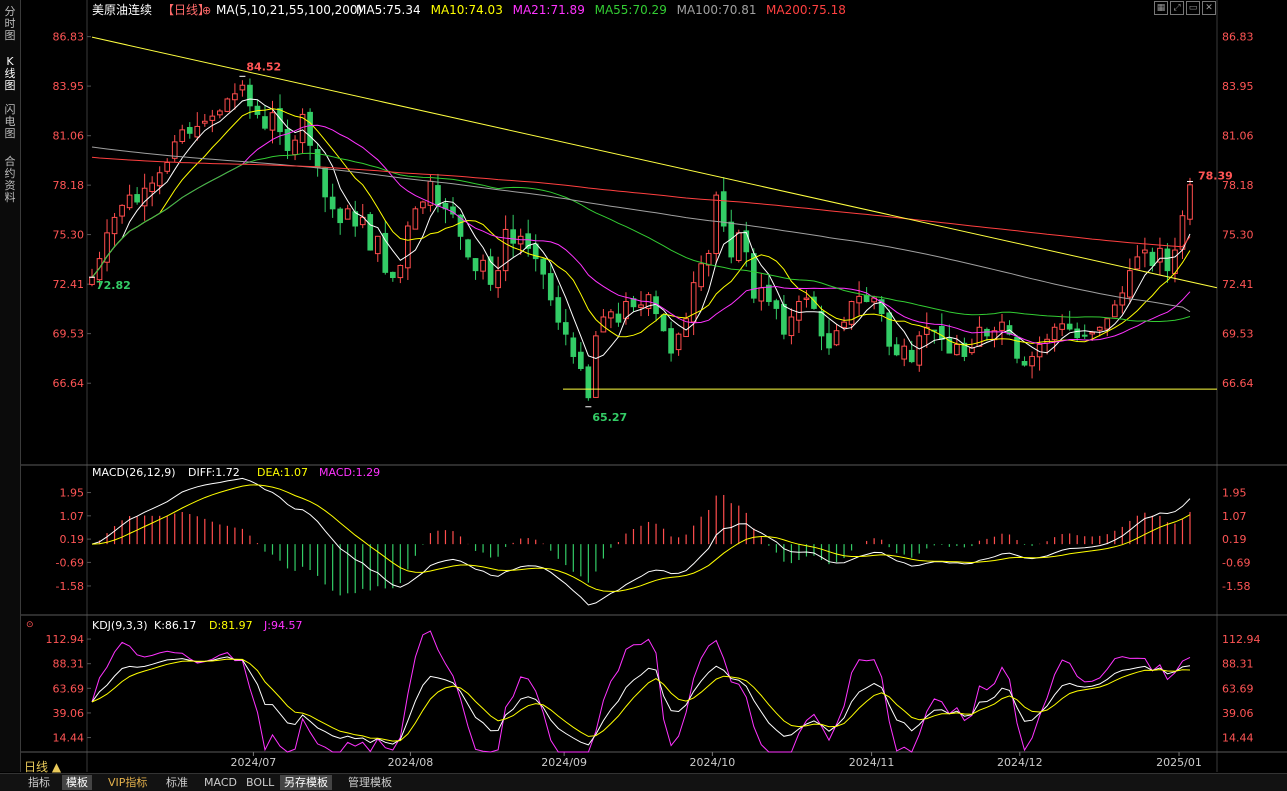  I want to click on y-tick-label: 66.64, so click(69, 383).